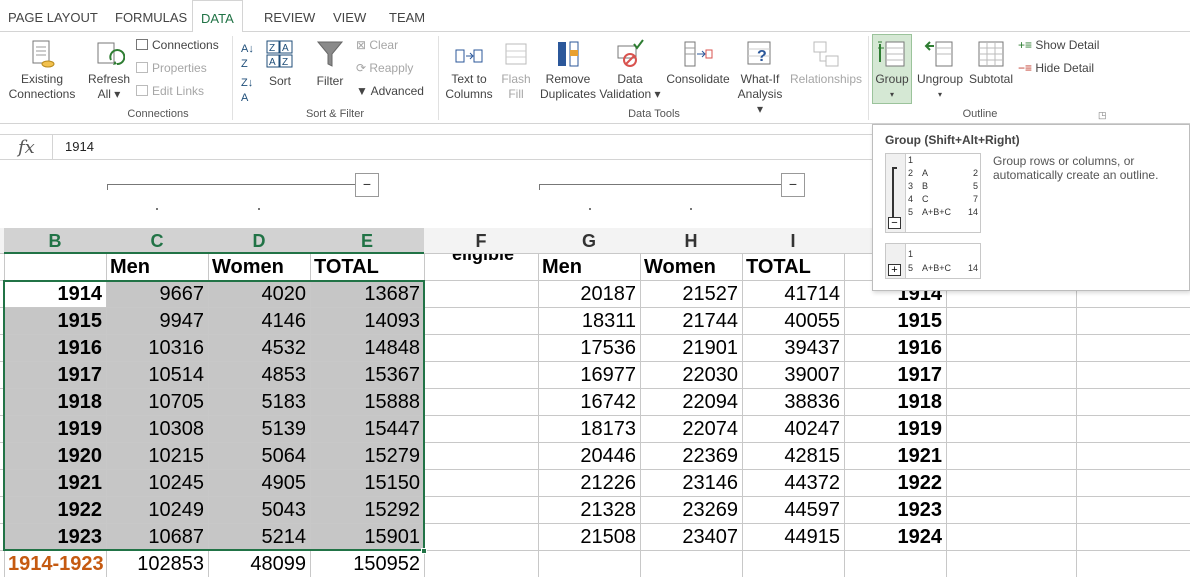 Image resolution: width=1190 pixels, height=577 pixels. I want to click on cell-women: 4020, so click(259, 294).